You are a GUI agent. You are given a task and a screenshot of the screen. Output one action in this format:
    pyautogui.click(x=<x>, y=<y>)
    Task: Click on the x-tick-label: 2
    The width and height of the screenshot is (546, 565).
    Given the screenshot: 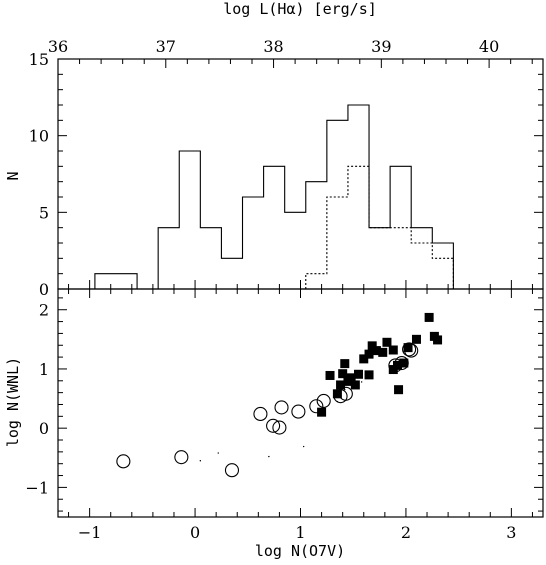 What is the action you would take?
    pyautogui.click(x=406, y=532)
    